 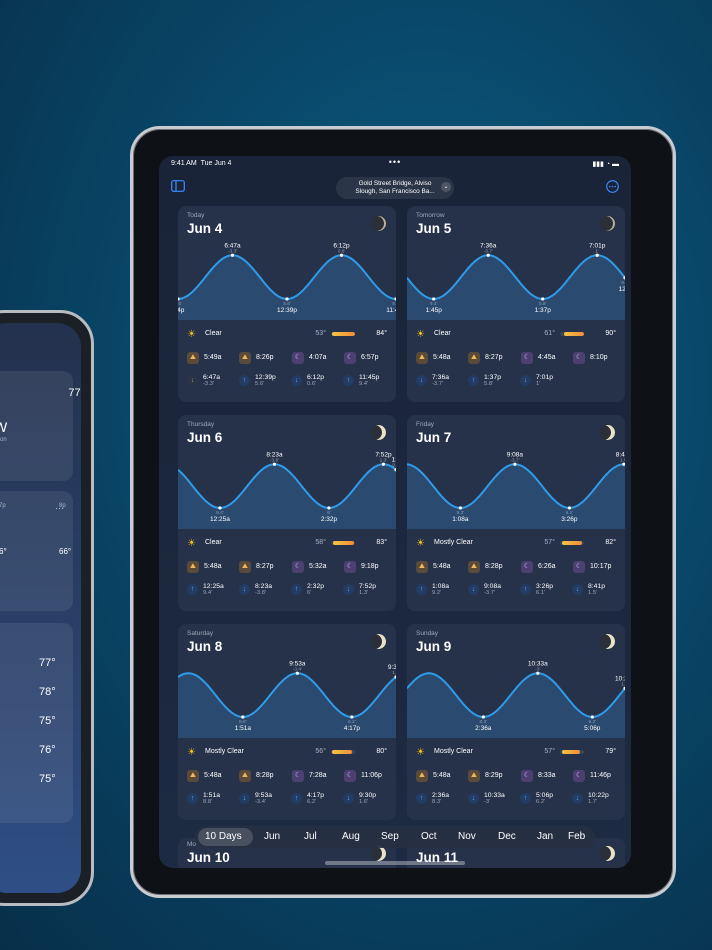 I want to click on tide-label-time: 7:36a, so click(x=488, y=245).